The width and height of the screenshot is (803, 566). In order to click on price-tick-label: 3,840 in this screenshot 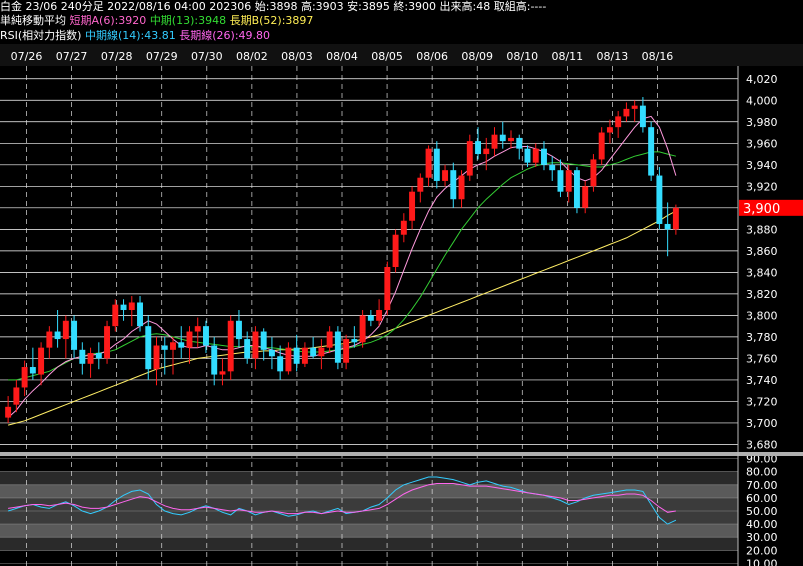, I will do `click(762, 272)`.